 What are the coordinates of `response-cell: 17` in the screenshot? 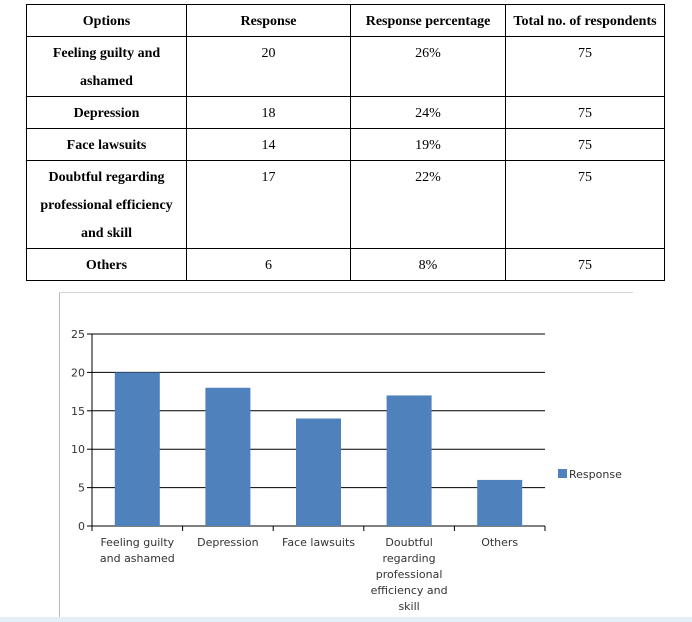 It's located at (268, 204).